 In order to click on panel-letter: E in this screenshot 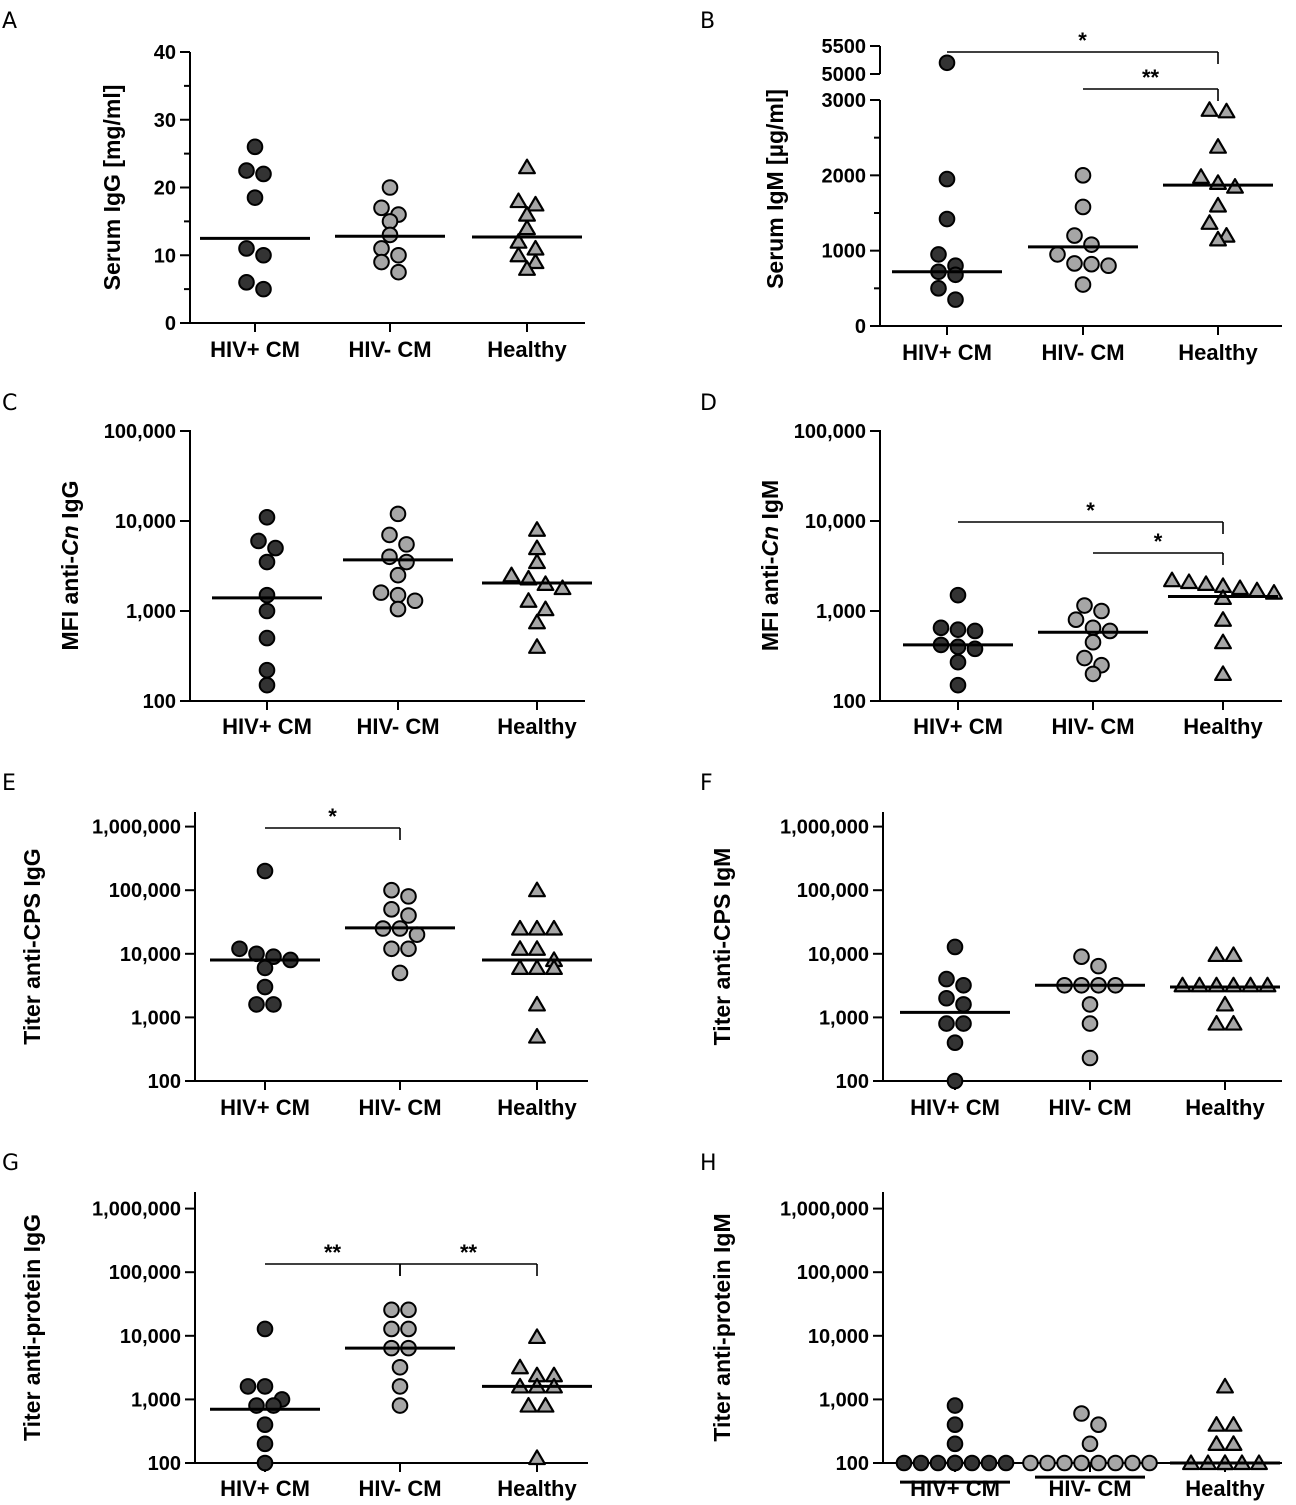, I will do `click(9, 783)`.